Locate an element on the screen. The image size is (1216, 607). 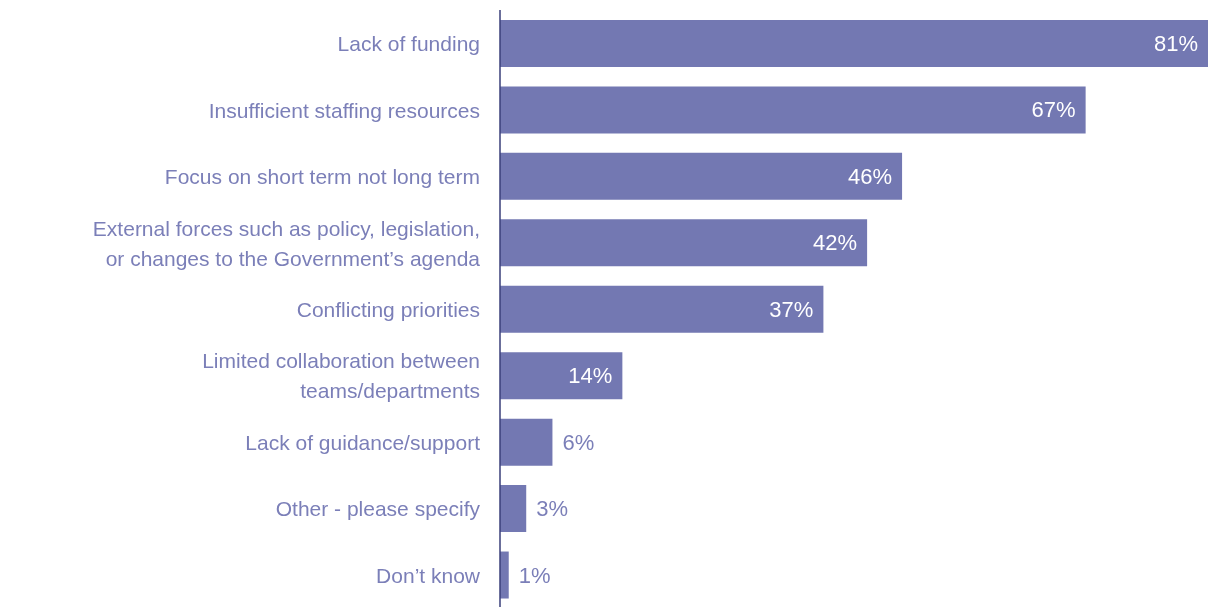
data-label: 6% is located at coordinates (578, 442).